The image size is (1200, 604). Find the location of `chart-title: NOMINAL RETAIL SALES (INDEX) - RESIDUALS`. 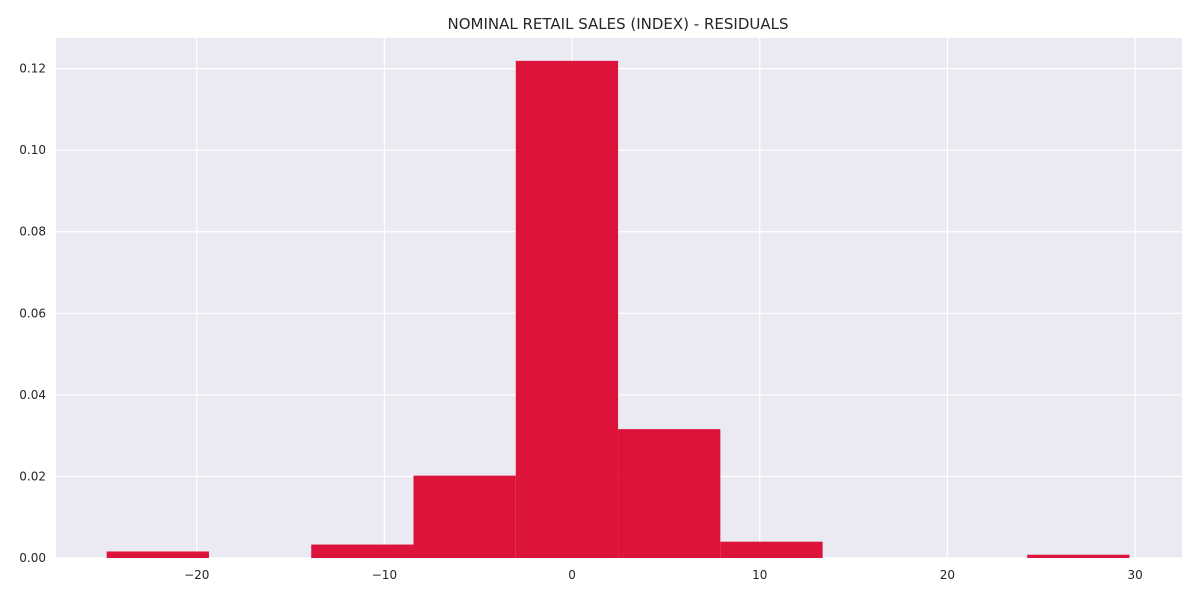

chart-title: NOMINAL RETAIL SALES (INDEX) - RESIDUALS is located at coordinates (617, 24).